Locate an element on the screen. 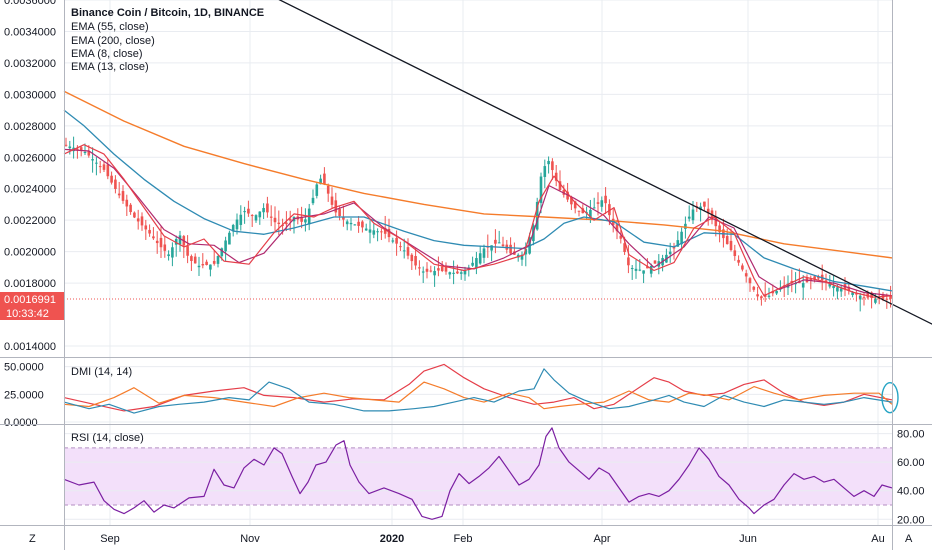 The image size is (932, 550). auto-scale-button-z: Z is located at coordinates (33, 538).